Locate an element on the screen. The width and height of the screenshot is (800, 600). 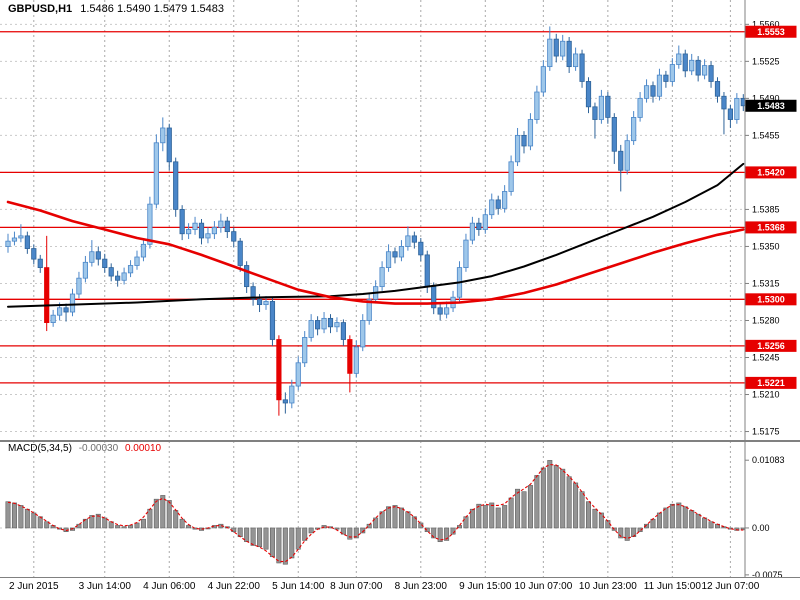
current-price-tag: 1.5483 is located at coordinates (771, 106).